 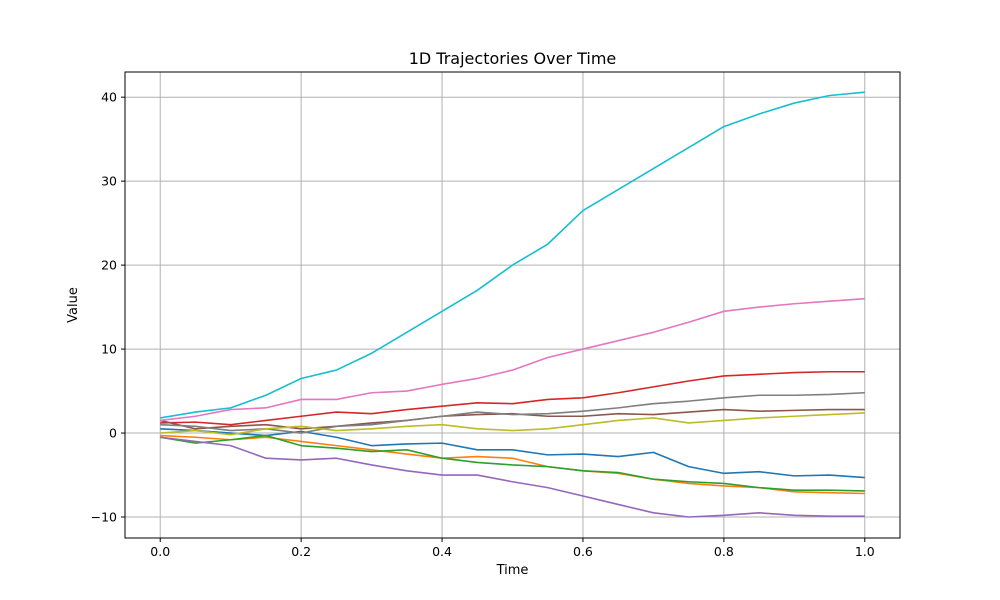 I want to click on x-axis-ticks: 0.0 0.2 0.4 0.6 0.8 1.0, so click(x=512, y=548).